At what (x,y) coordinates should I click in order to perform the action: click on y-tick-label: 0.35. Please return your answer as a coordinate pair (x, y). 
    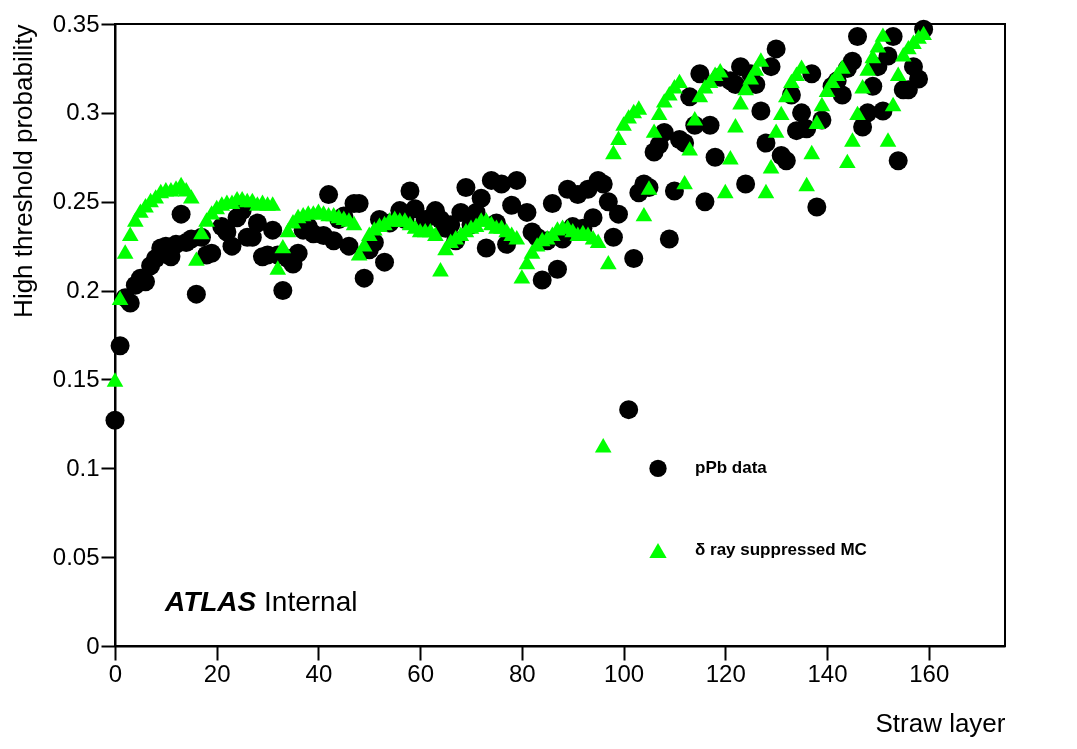
    Looking at the image, I should click on (76, 23).